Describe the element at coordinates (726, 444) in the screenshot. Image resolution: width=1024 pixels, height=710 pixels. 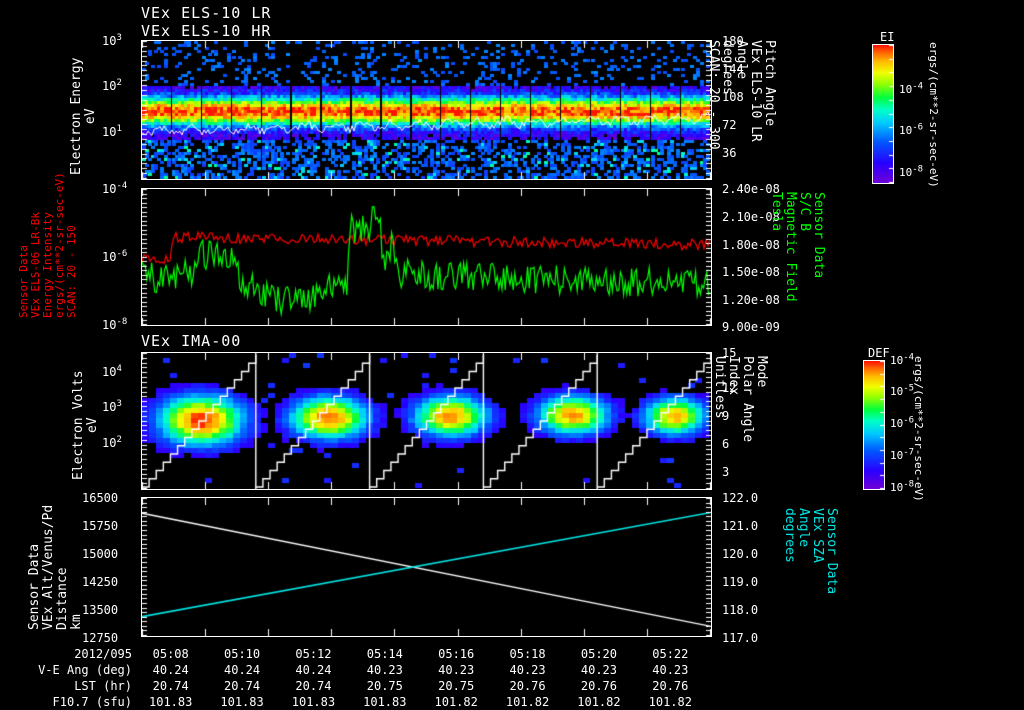
I see `panel3-rtick-3: 6` at that location.